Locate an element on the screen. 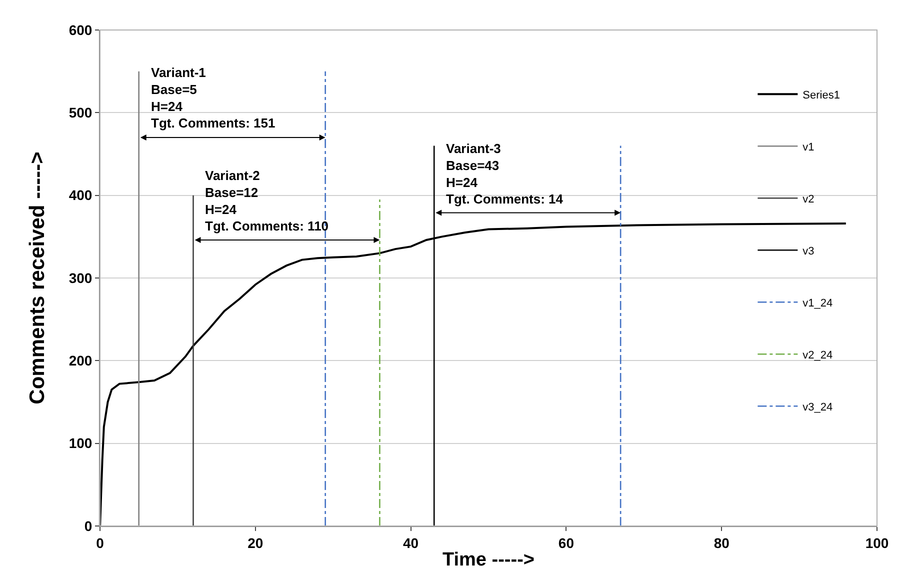 This screenshot has width=901, height=578. annotation: Variant-3 Base=43 H=24 Tgt. Comments: 14 is located at coordinates (505, 174).